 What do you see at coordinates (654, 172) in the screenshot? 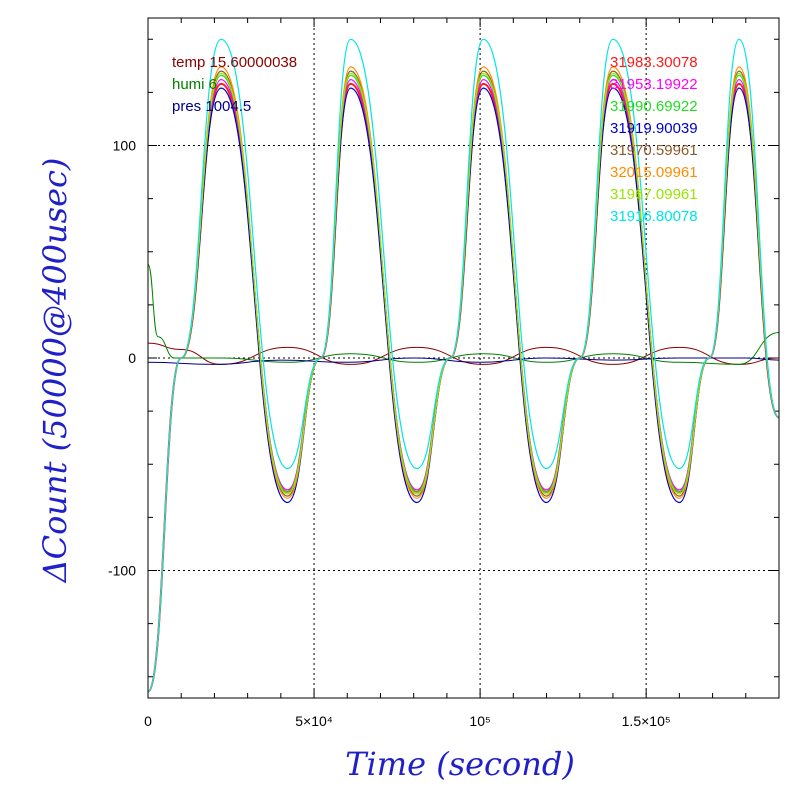
I see `series-legend-entry: 32015.09961` at bounding box center [654, 172].